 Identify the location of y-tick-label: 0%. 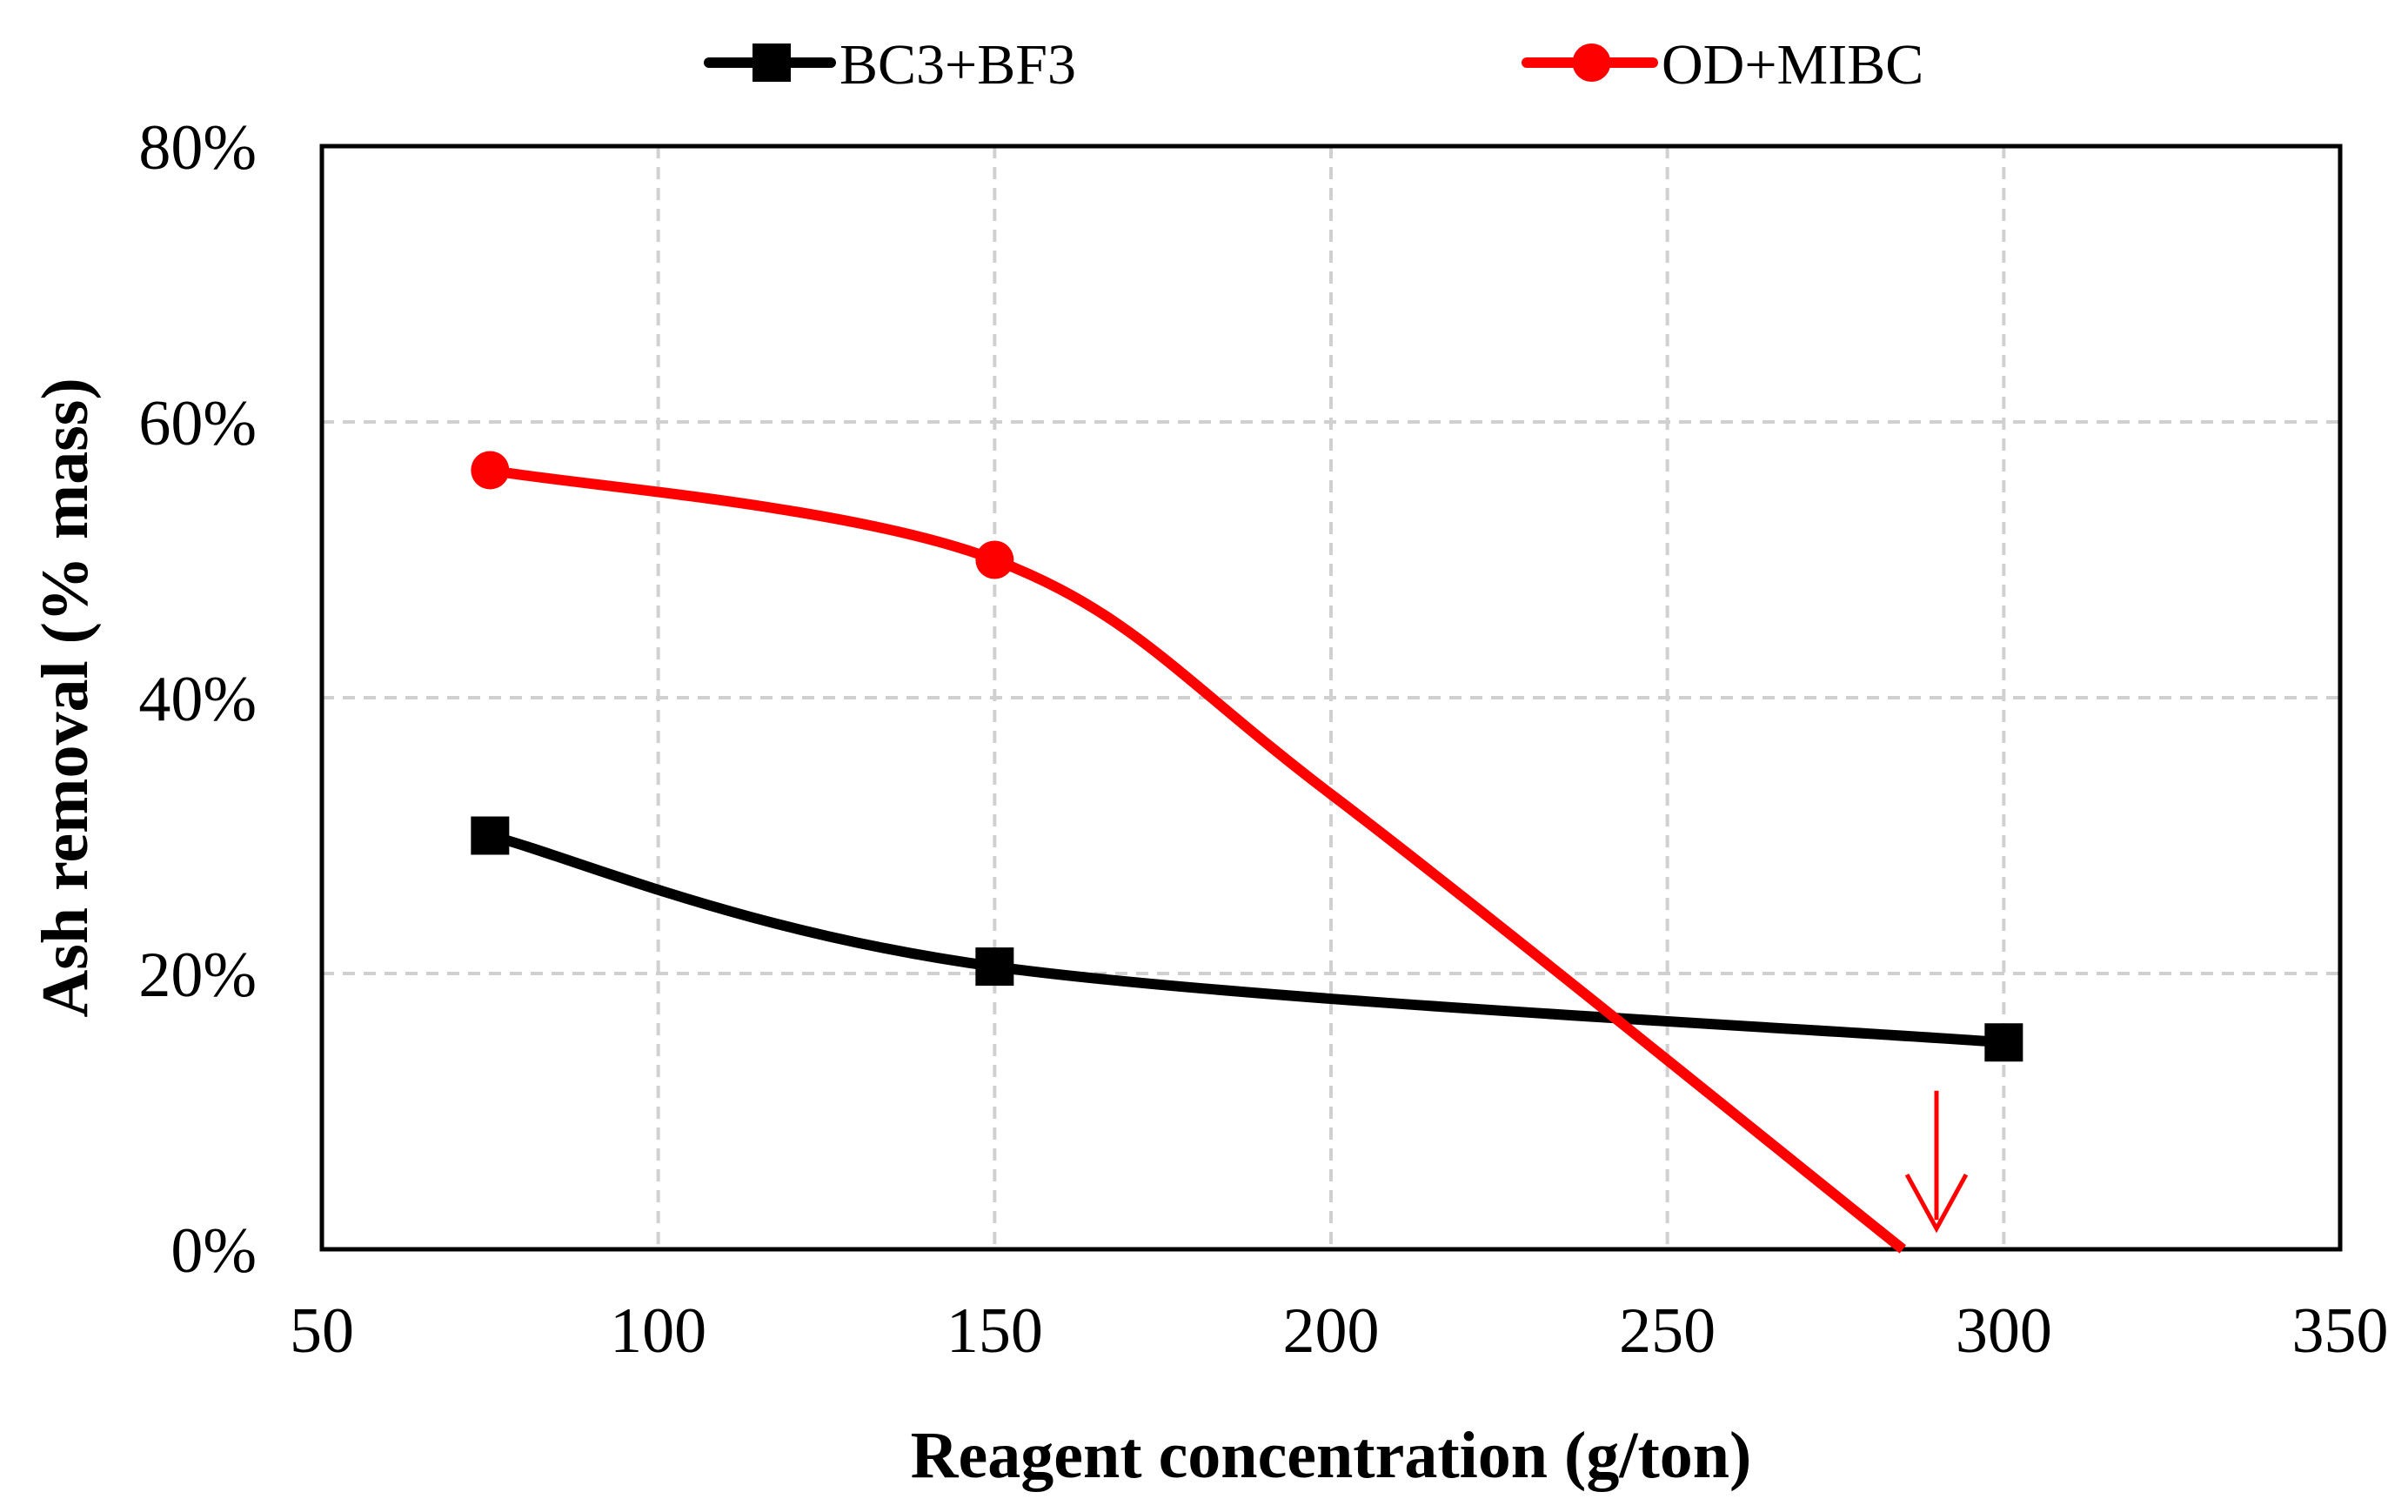
(214, 1251).